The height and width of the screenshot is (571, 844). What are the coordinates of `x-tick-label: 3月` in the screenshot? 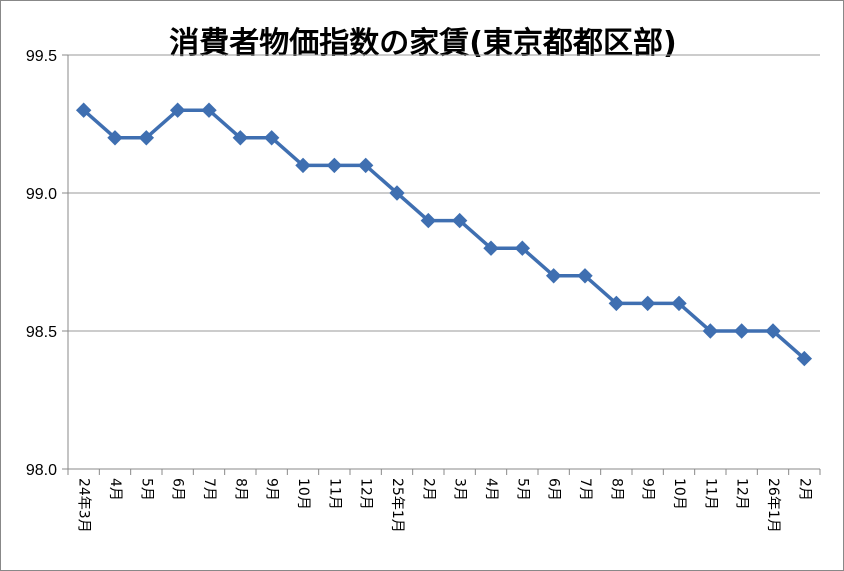 It's located at (460, 489).